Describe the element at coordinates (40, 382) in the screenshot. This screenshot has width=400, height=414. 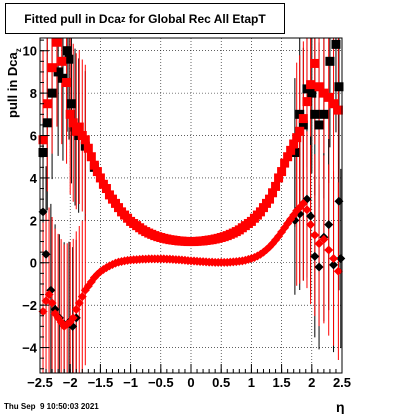
I see `x-tick-label: −2.5` at that location.